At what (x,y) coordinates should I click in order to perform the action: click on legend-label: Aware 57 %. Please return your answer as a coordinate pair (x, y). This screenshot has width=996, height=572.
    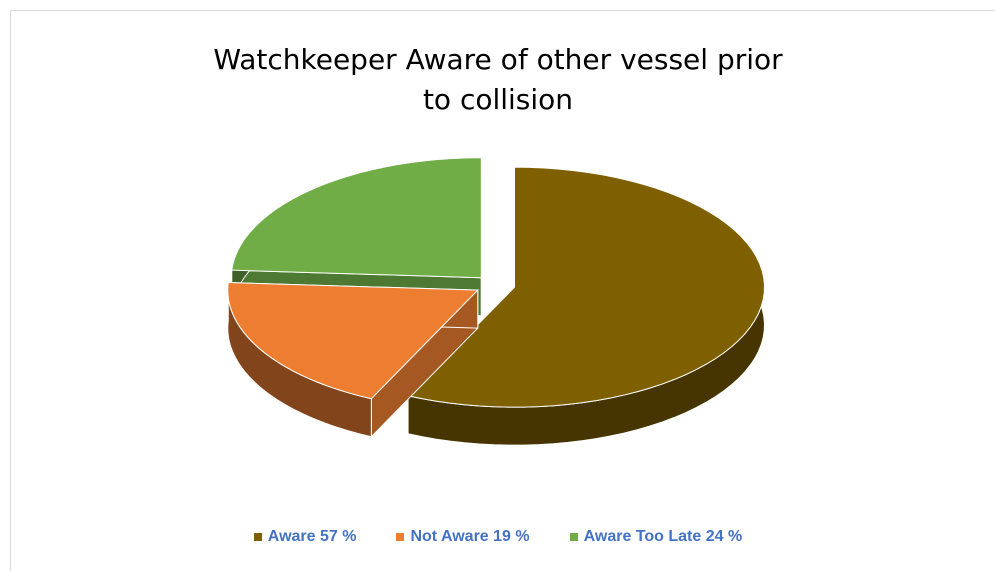
    Looking at the image, I should click on (312, 536).